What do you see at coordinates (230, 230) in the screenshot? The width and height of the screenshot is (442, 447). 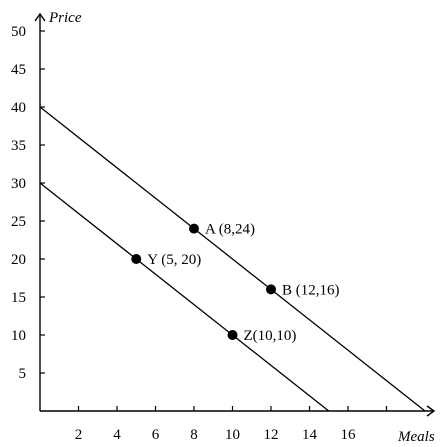 I see `point-label-a: A (8,24)` at bounding box center [230, 230].